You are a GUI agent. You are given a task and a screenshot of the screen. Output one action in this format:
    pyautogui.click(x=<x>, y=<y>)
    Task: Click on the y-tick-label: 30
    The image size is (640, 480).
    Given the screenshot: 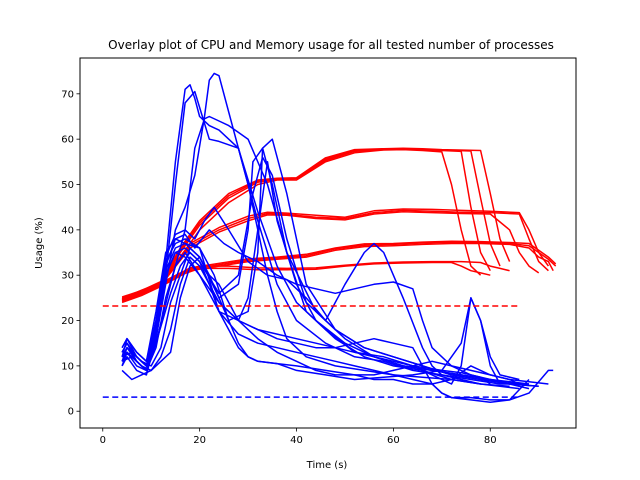 What is the action you would take?
    pyautogui.click(x=67, y=276)
    